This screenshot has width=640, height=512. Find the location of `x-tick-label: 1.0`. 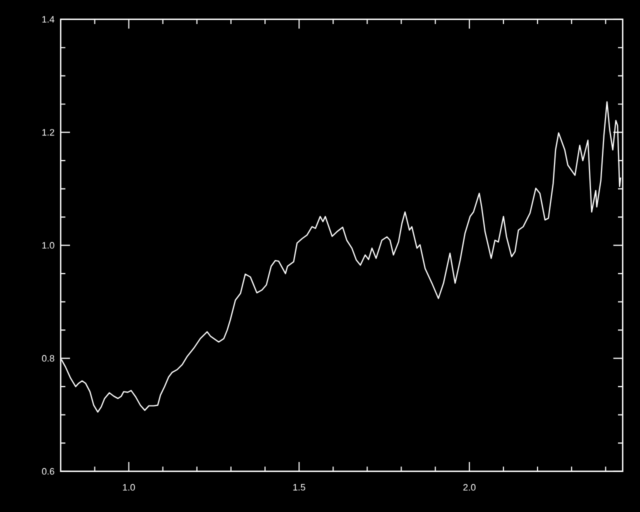

x-tick-label: 1.0 is located at coordinates (129, 487).